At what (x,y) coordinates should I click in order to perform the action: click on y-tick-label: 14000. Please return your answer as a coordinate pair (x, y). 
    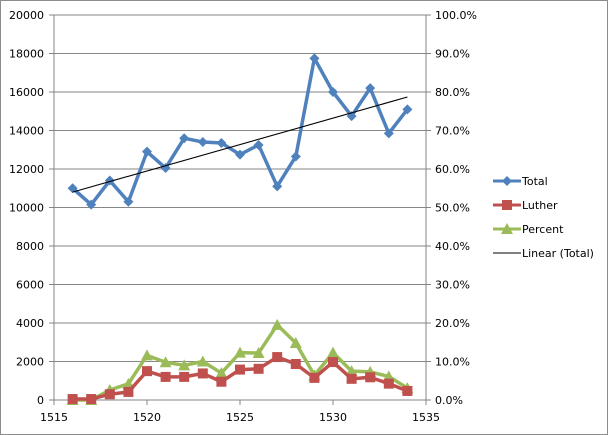
    Looking at the image, I should click on (26, 131).